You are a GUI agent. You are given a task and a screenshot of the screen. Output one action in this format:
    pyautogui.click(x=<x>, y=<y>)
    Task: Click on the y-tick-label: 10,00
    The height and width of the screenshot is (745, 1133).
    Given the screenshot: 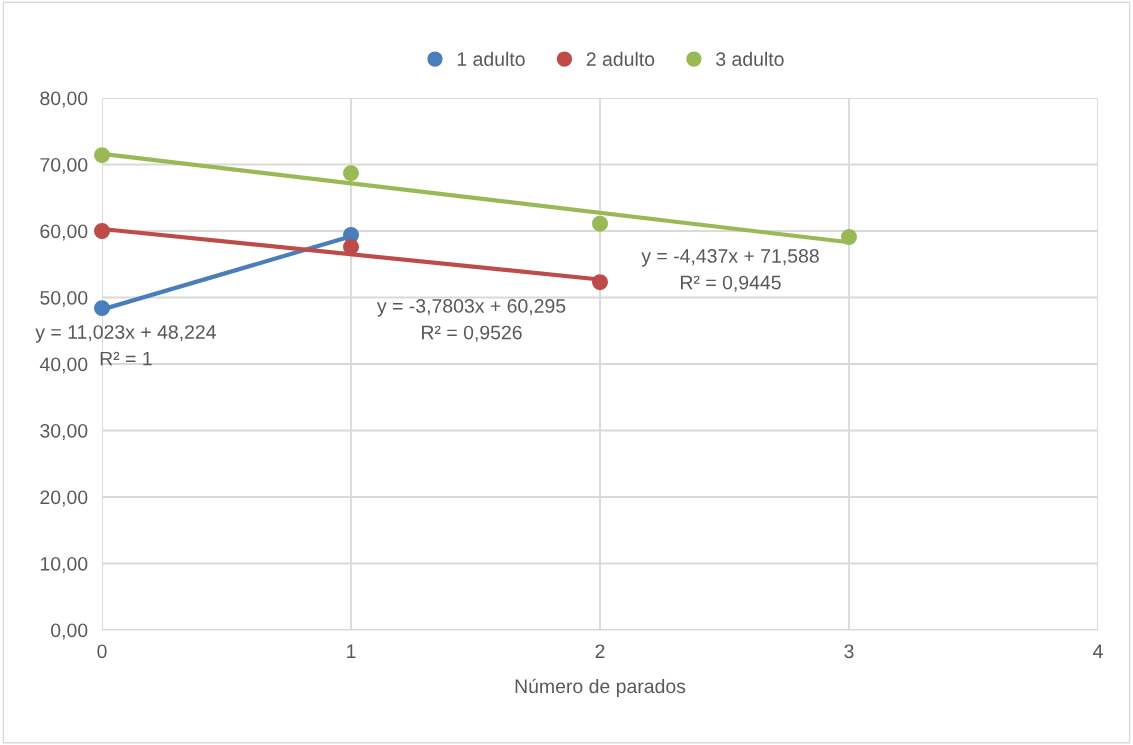 What is the action you would take?
    pyautogui.click(x=64, y=565)
    